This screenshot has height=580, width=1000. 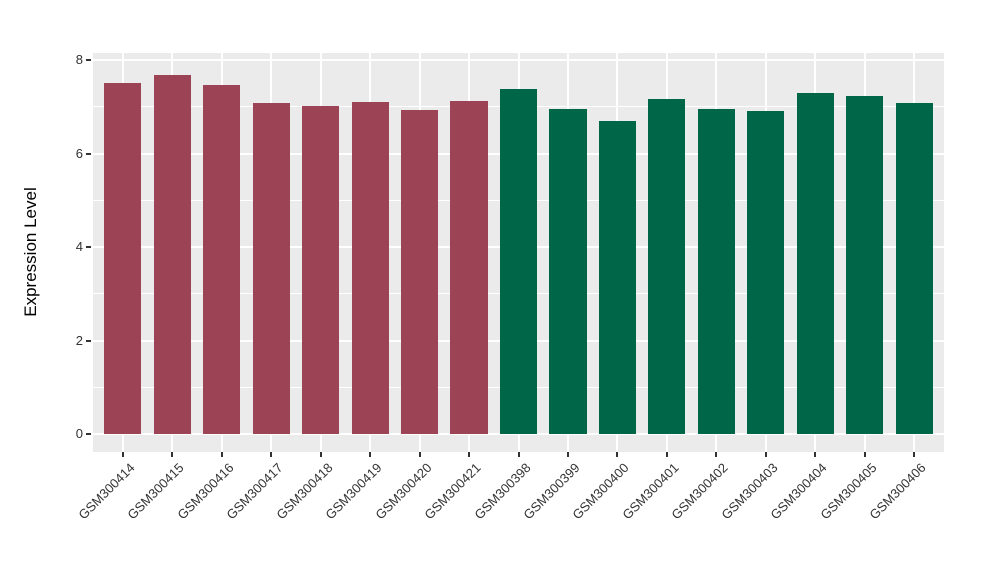 I want to click on y-axis-tick-label: 6, so click(x=79, y=153).